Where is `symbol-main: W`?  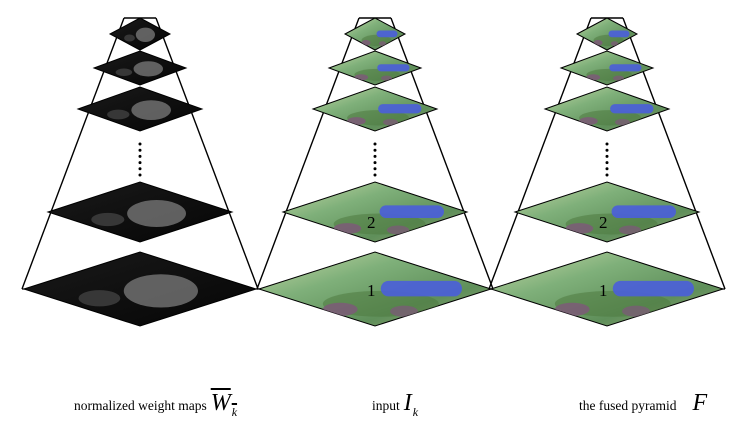 symbol-main: W is located at coordinates (220, 403).